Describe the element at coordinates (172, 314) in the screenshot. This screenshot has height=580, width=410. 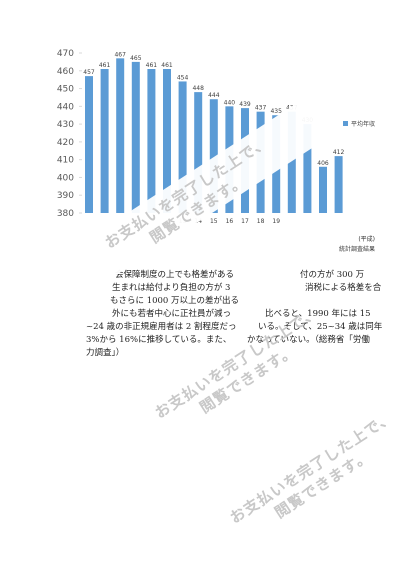
I see `body-text: 外にも若者中心に正社員が減っ` at that location.